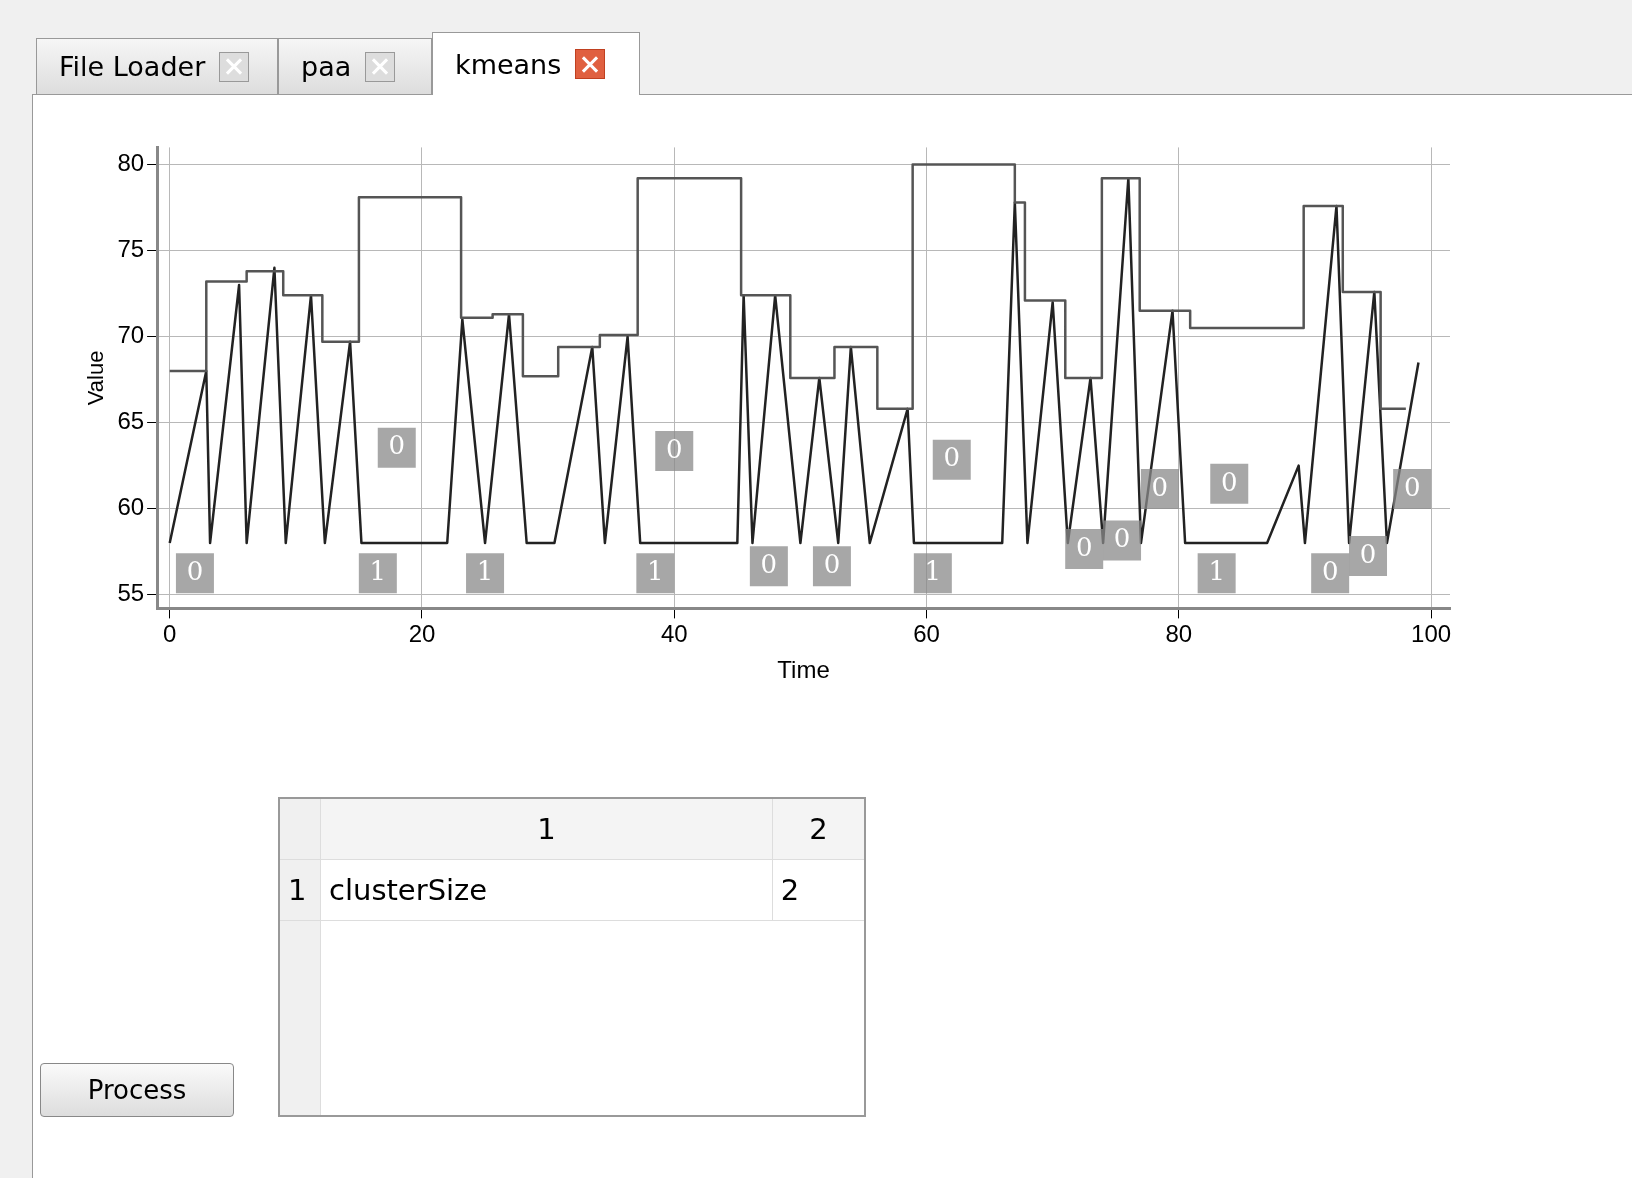  What do you see at coordinates (326, 66) in the screenshot?
I see `text: paa` at bounding box center [326, 66].